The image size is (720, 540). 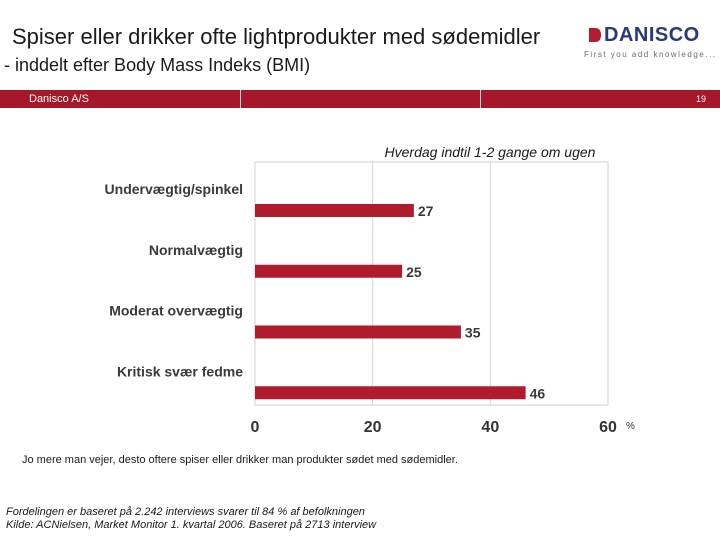 I want to click on data-label: 25, so click(x=414, y=272).